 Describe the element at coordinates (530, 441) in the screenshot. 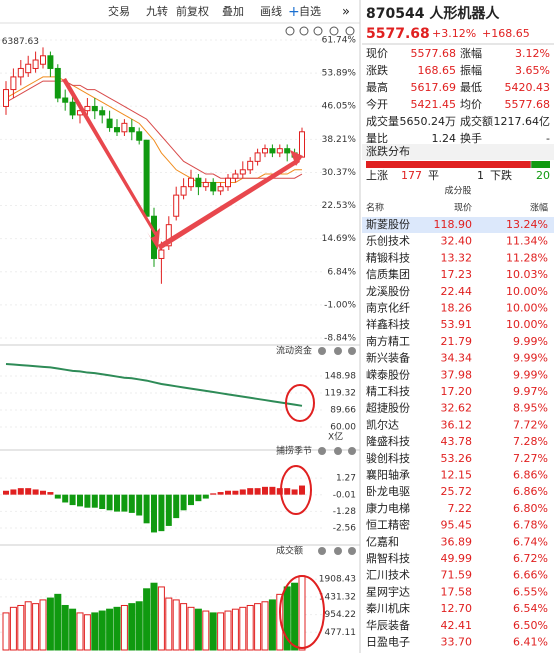

I see `table-cell: 7.28%` at that location.